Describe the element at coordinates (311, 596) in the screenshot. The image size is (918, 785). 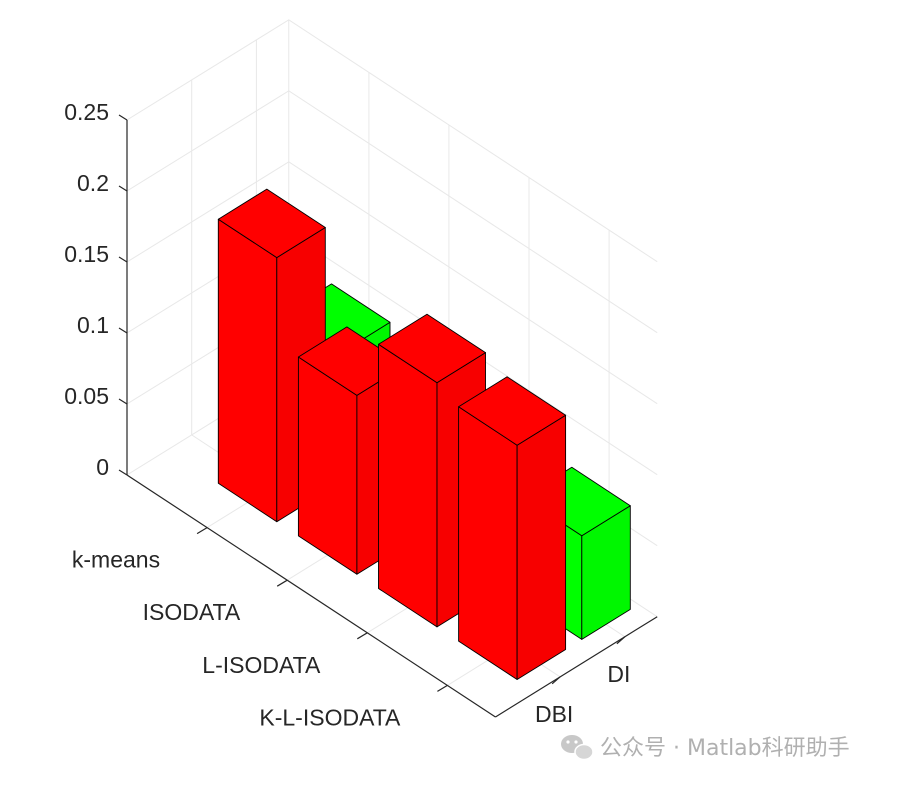
I see `x-axis-line` at that location.